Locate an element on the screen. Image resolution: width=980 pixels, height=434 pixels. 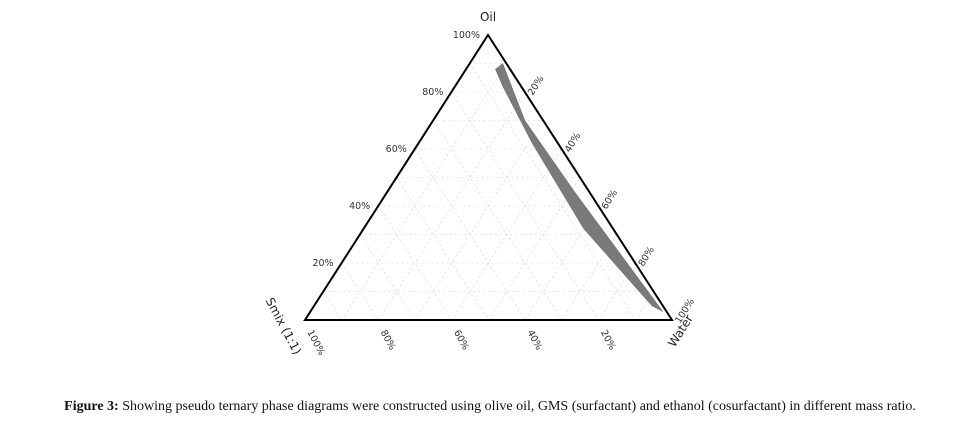
tick-label-smix: 40% is located at coordinates (535, 340).